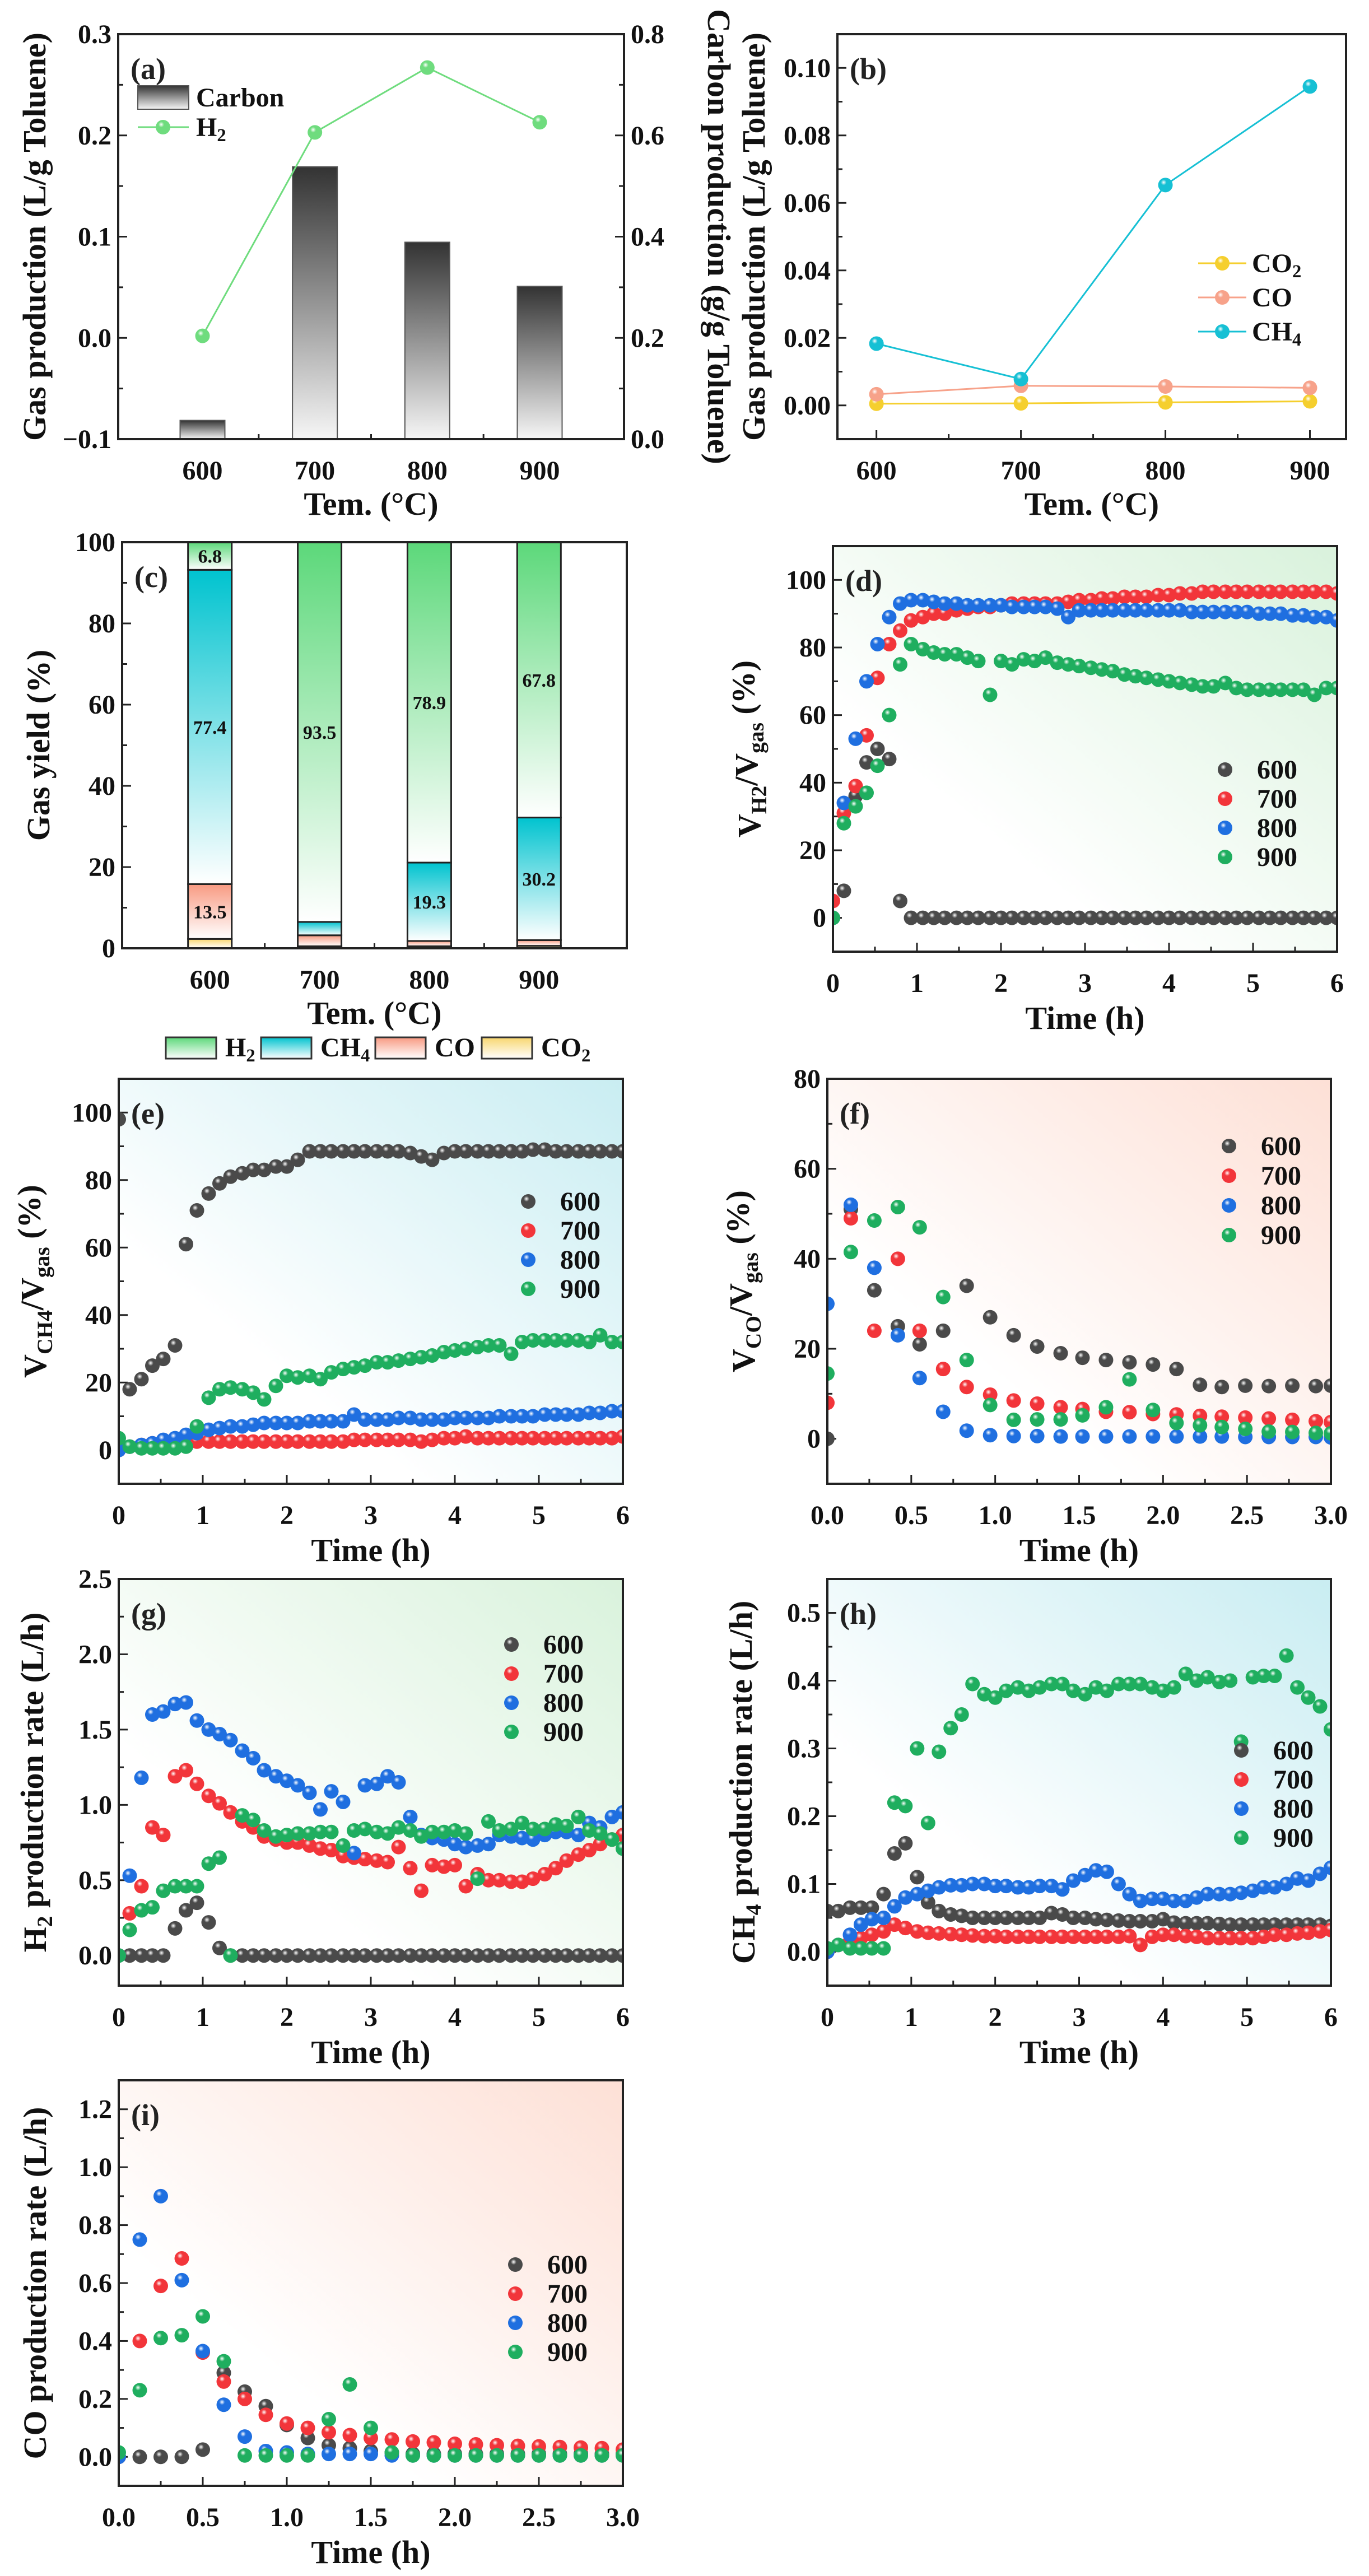 This screenshot has width=1369, height=2576. Describe the element at coordinates (804, 1681) in the screenshot. I see `y-tick-label: 0.4` at that location.